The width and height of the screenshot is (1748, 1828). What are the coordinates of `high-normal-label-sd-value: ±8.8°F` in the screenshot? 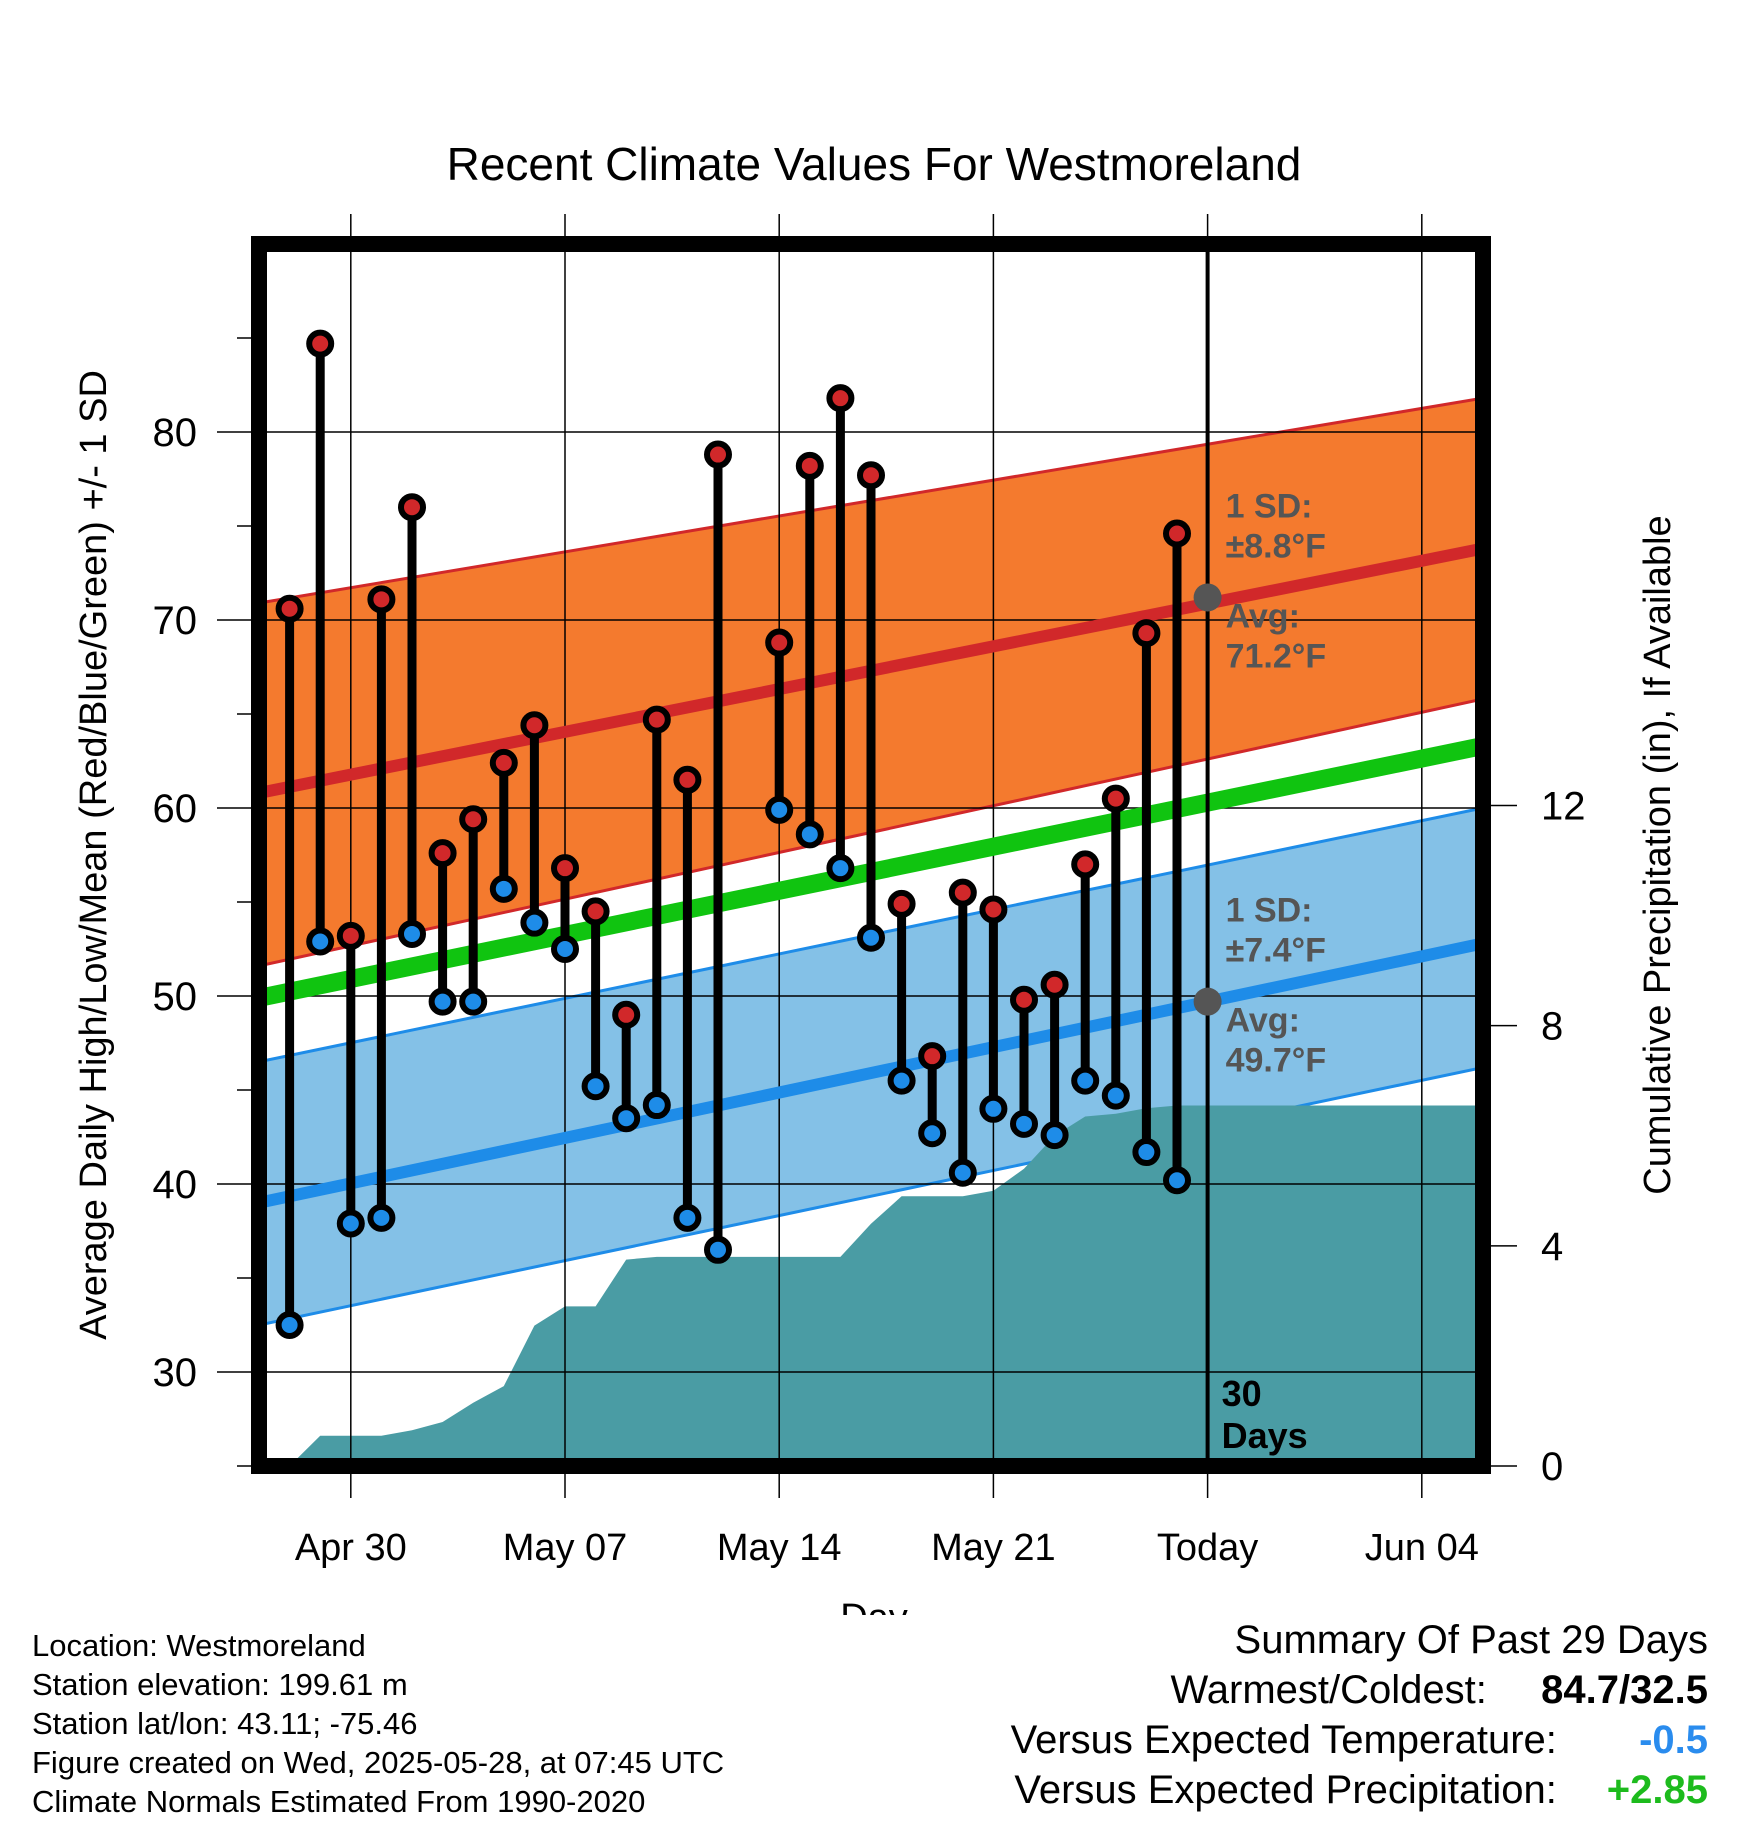 It's located at (1276, 546).